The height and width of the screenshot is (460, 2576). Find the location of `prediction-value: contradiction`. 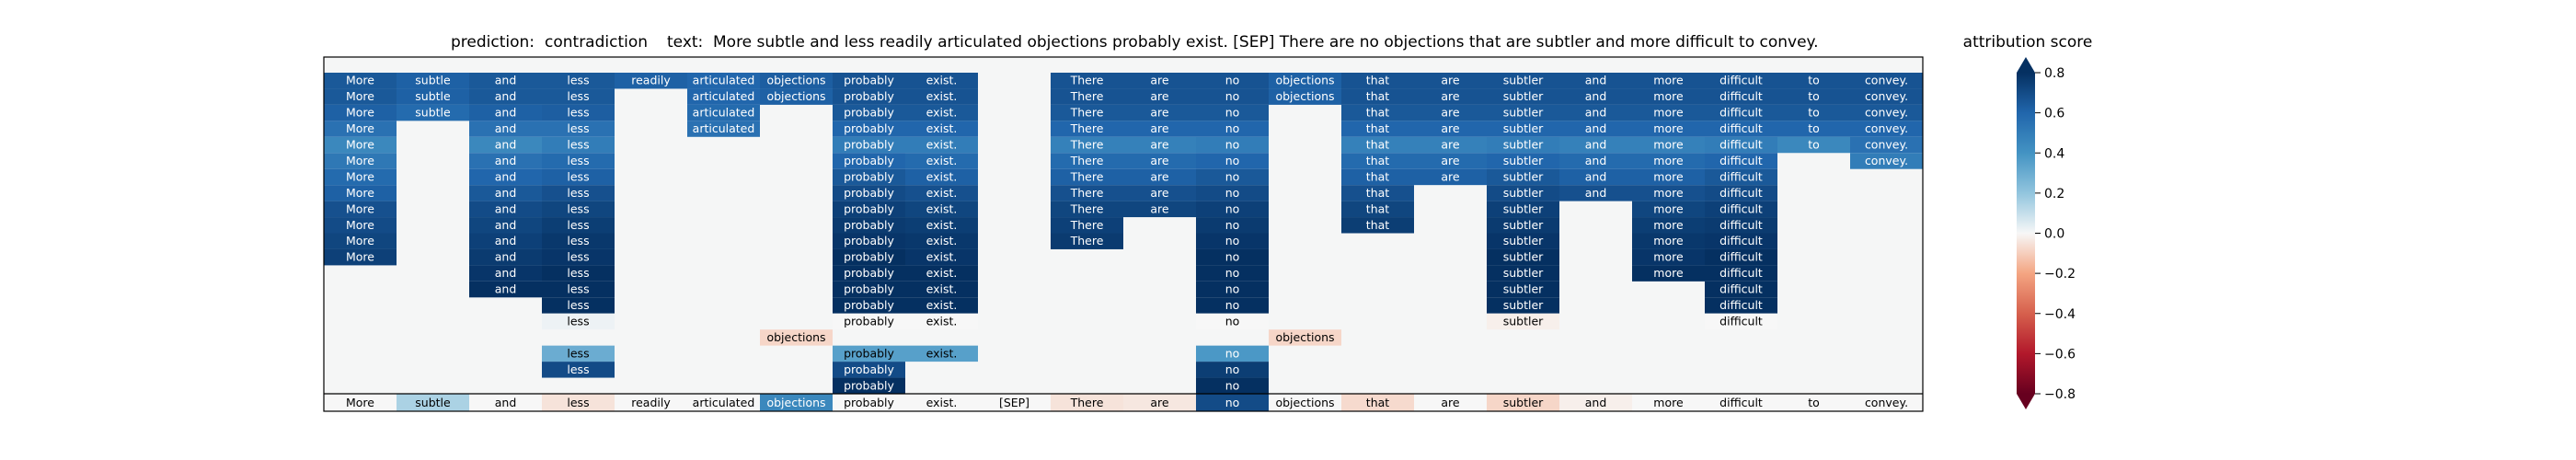

prediction-value: contradiction is located at coordinates (596, 42).